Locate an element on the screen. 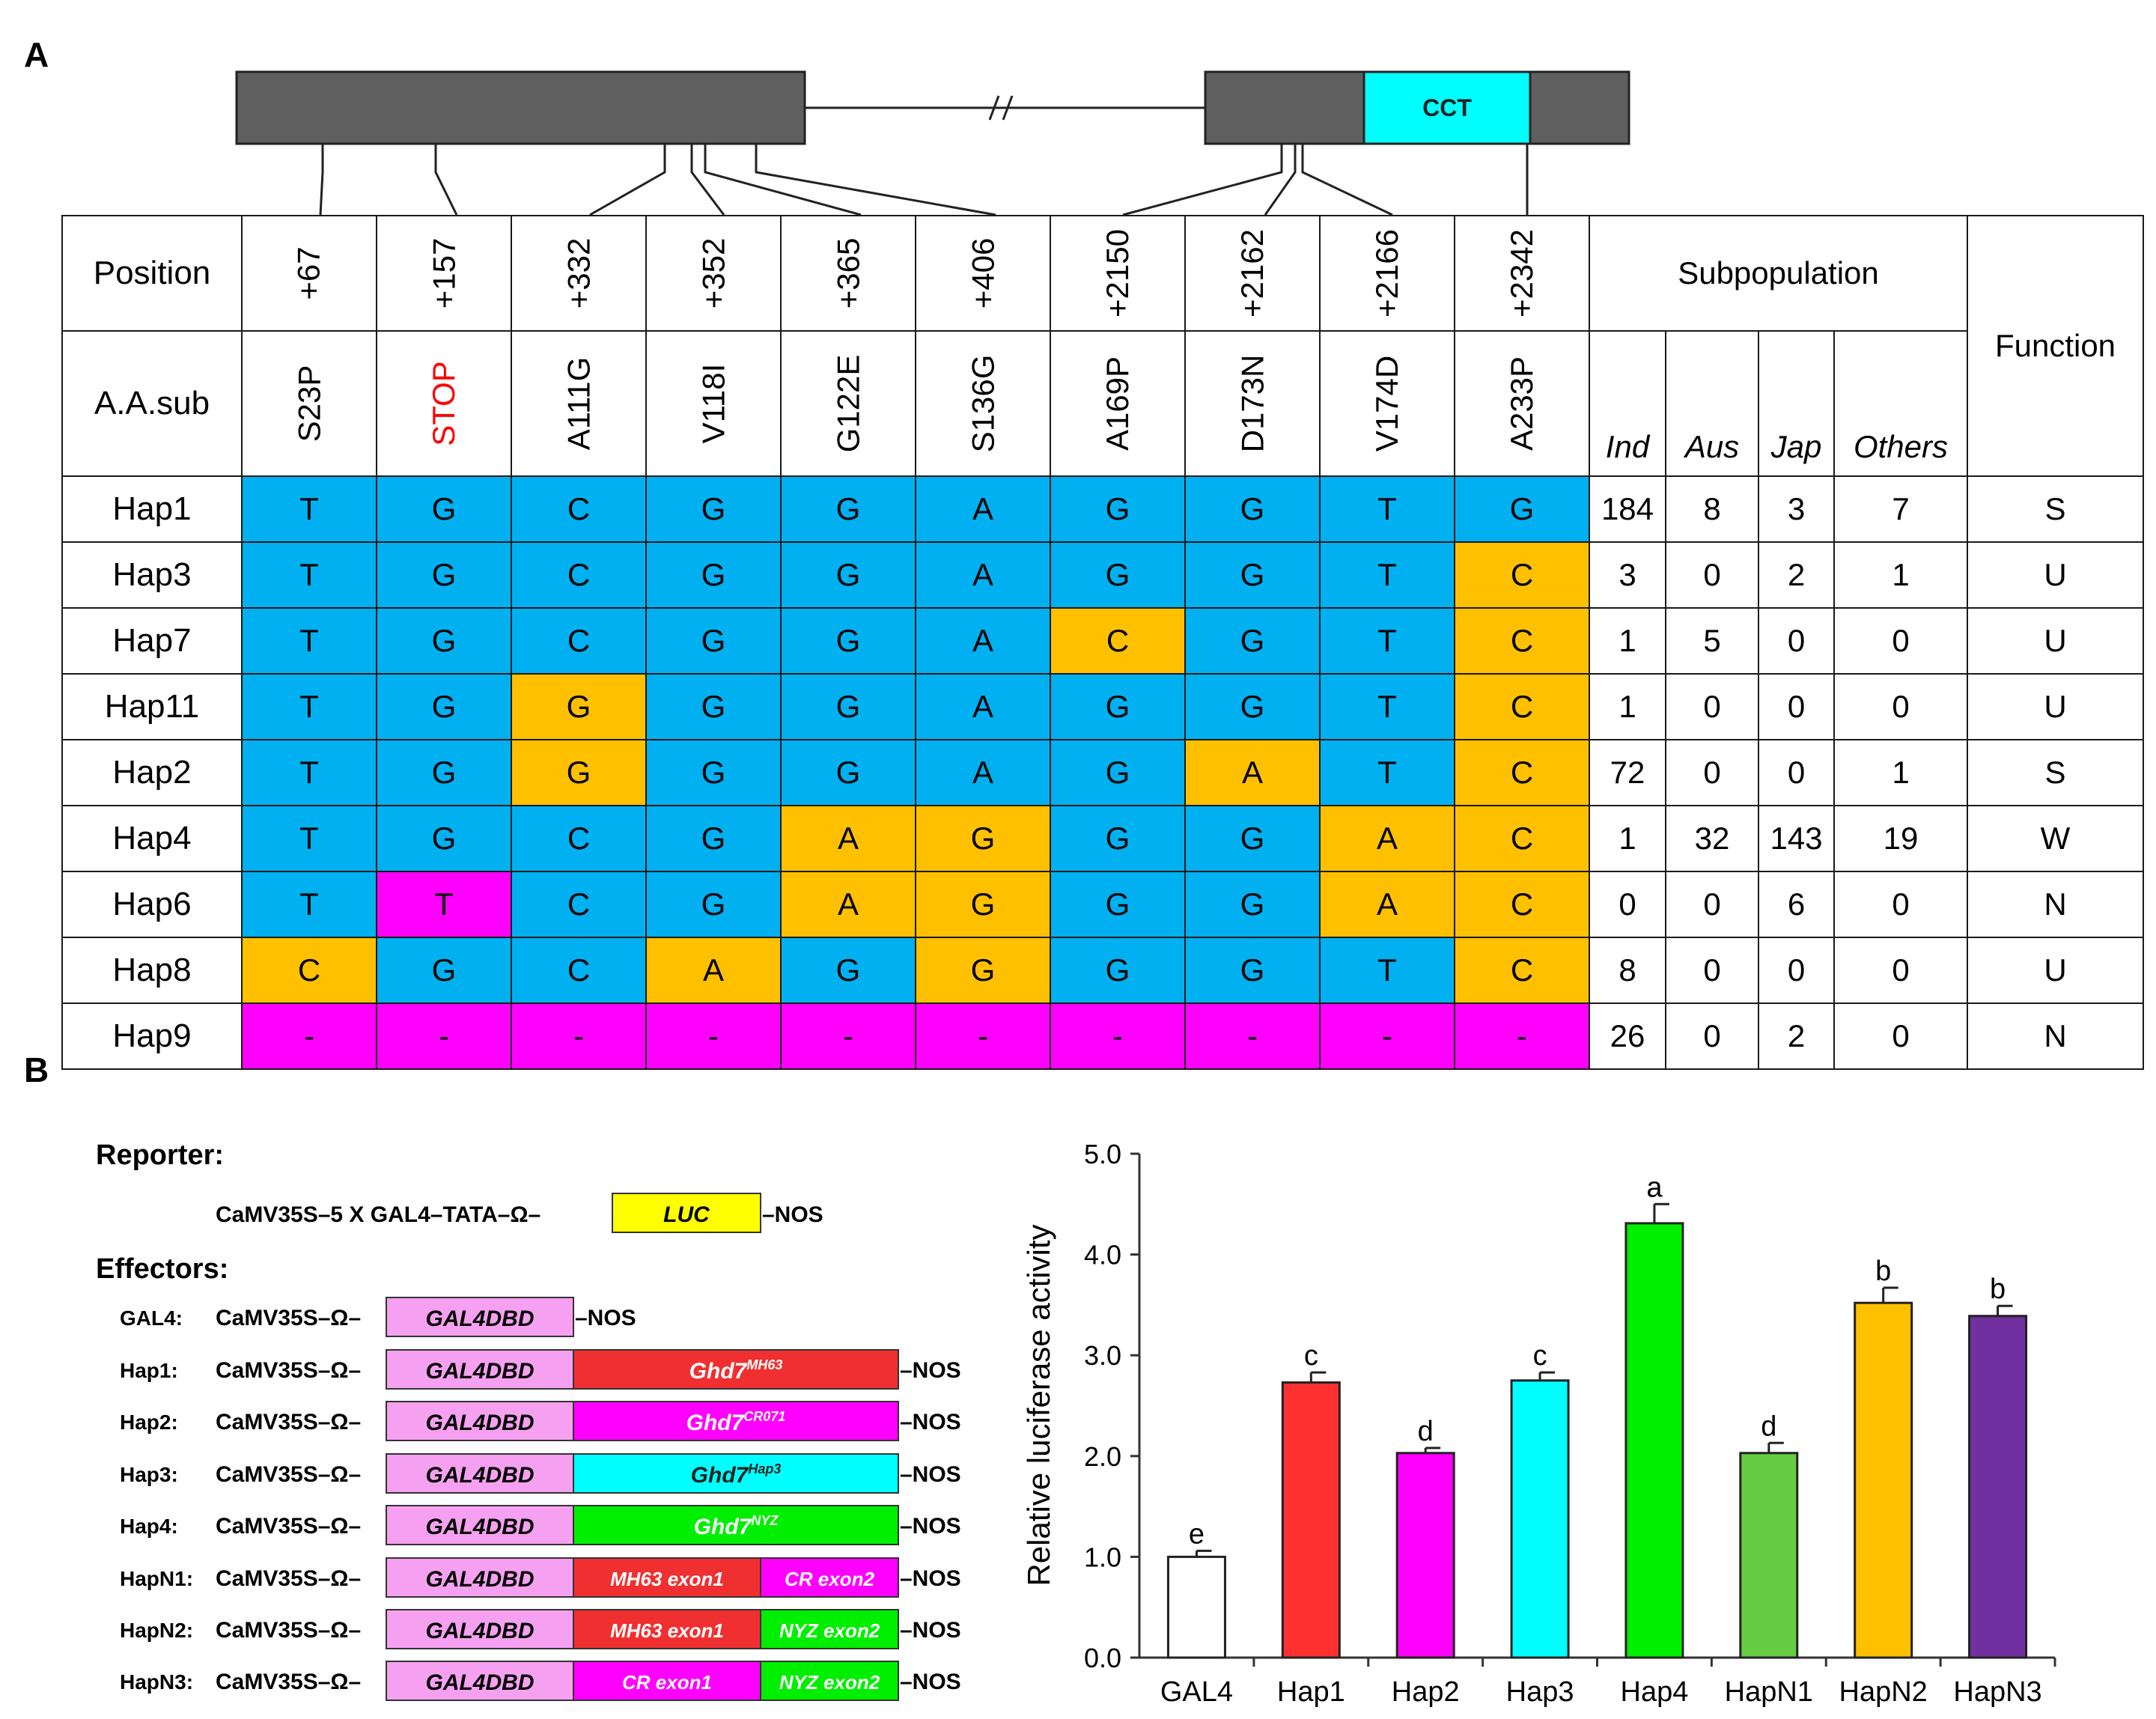 Image resolution: width=2156 pixels, height=1719 pixels. aa-cell: S136G is located at coordinates (983, 403).